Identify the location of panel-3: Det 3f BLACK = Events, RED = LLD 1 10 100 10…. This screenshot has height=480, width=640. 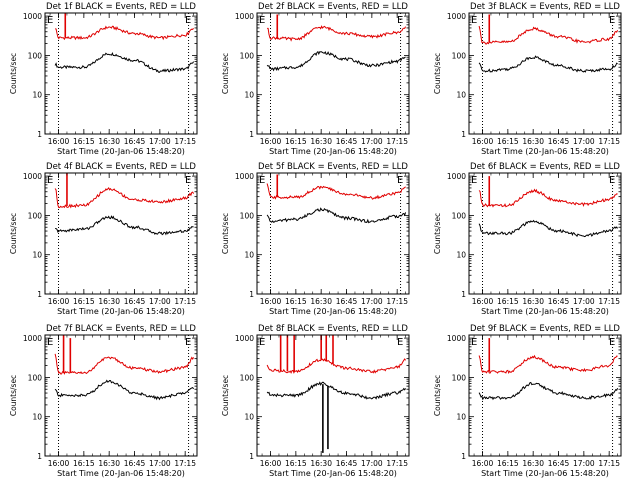
(527, 79).